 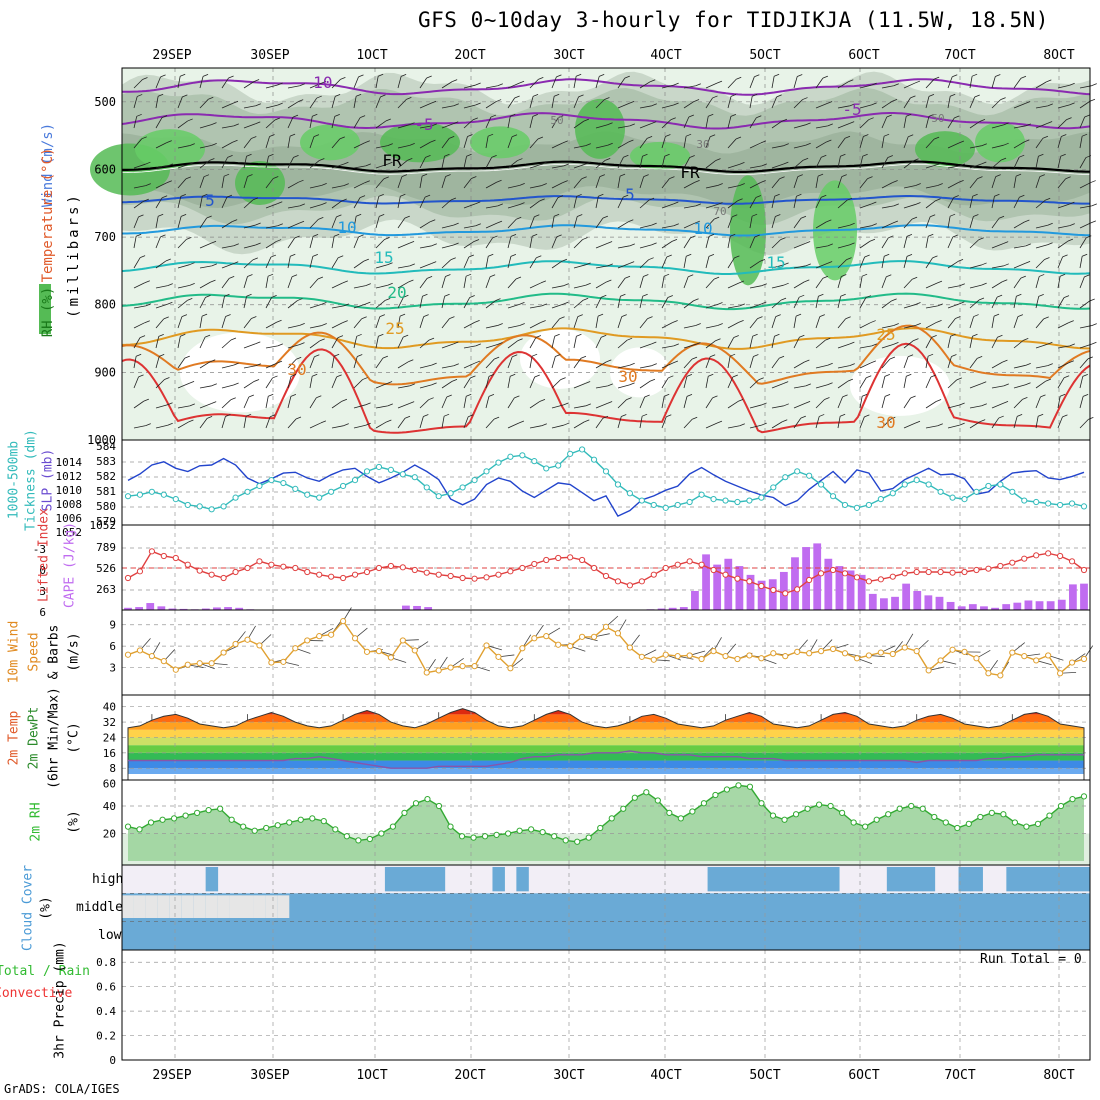 What do you see at coordinates (270, 1075) in the screenshot?
I see `date-label: 30SEP` at bounding box center [270, 1075].